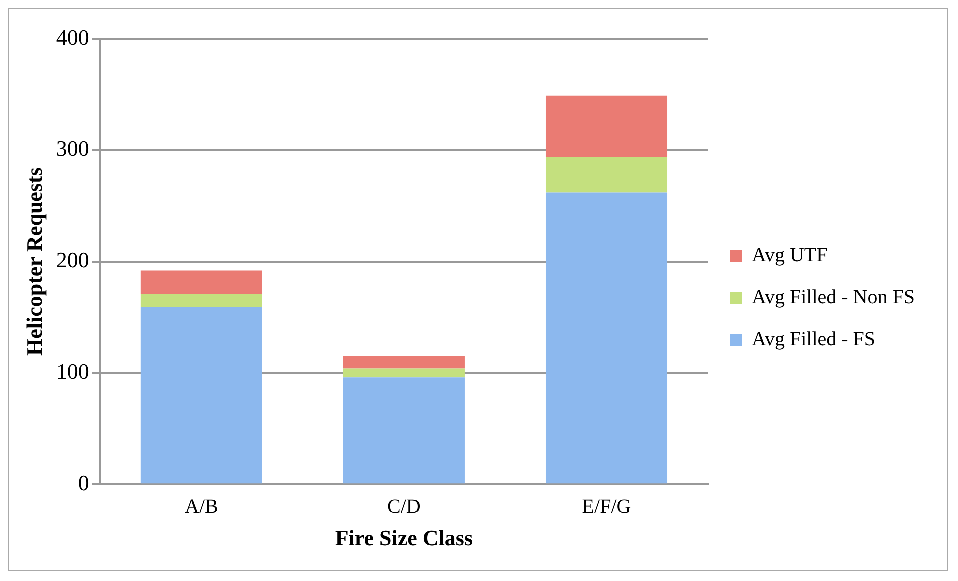 This screenshot has width=958, height=581. What do you see at coordinates (834, 297) in the screenshot?
I see `legend-label: Avg Filled - Non FS` at bounding box center [834, 297].